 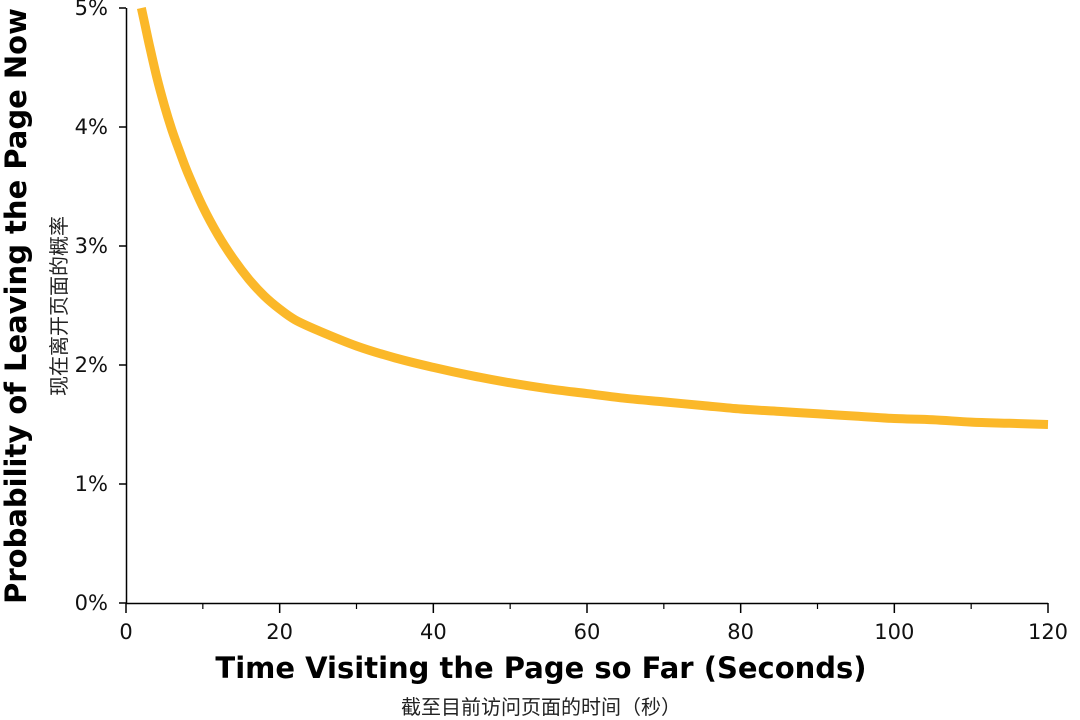 I want to click on x-axis-subtitle: 截至目前访问页面的时间（秒）, so click(x=541, y=707).